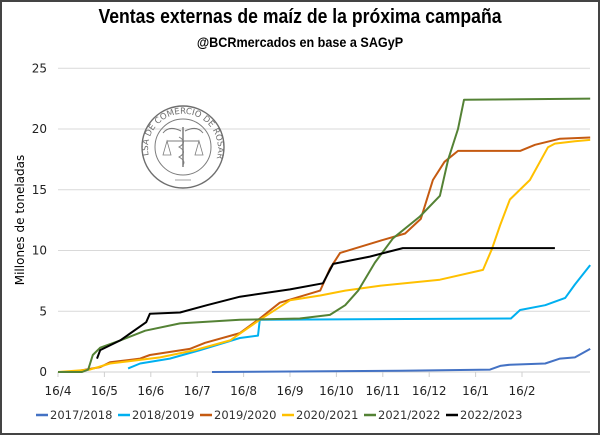 This screenshot has height=435, width=600. Describe the element at coordinates (300, 42) in the screenshot. I see `chart-subtitle: @BCRmercados en base a SAGyP` at that location.